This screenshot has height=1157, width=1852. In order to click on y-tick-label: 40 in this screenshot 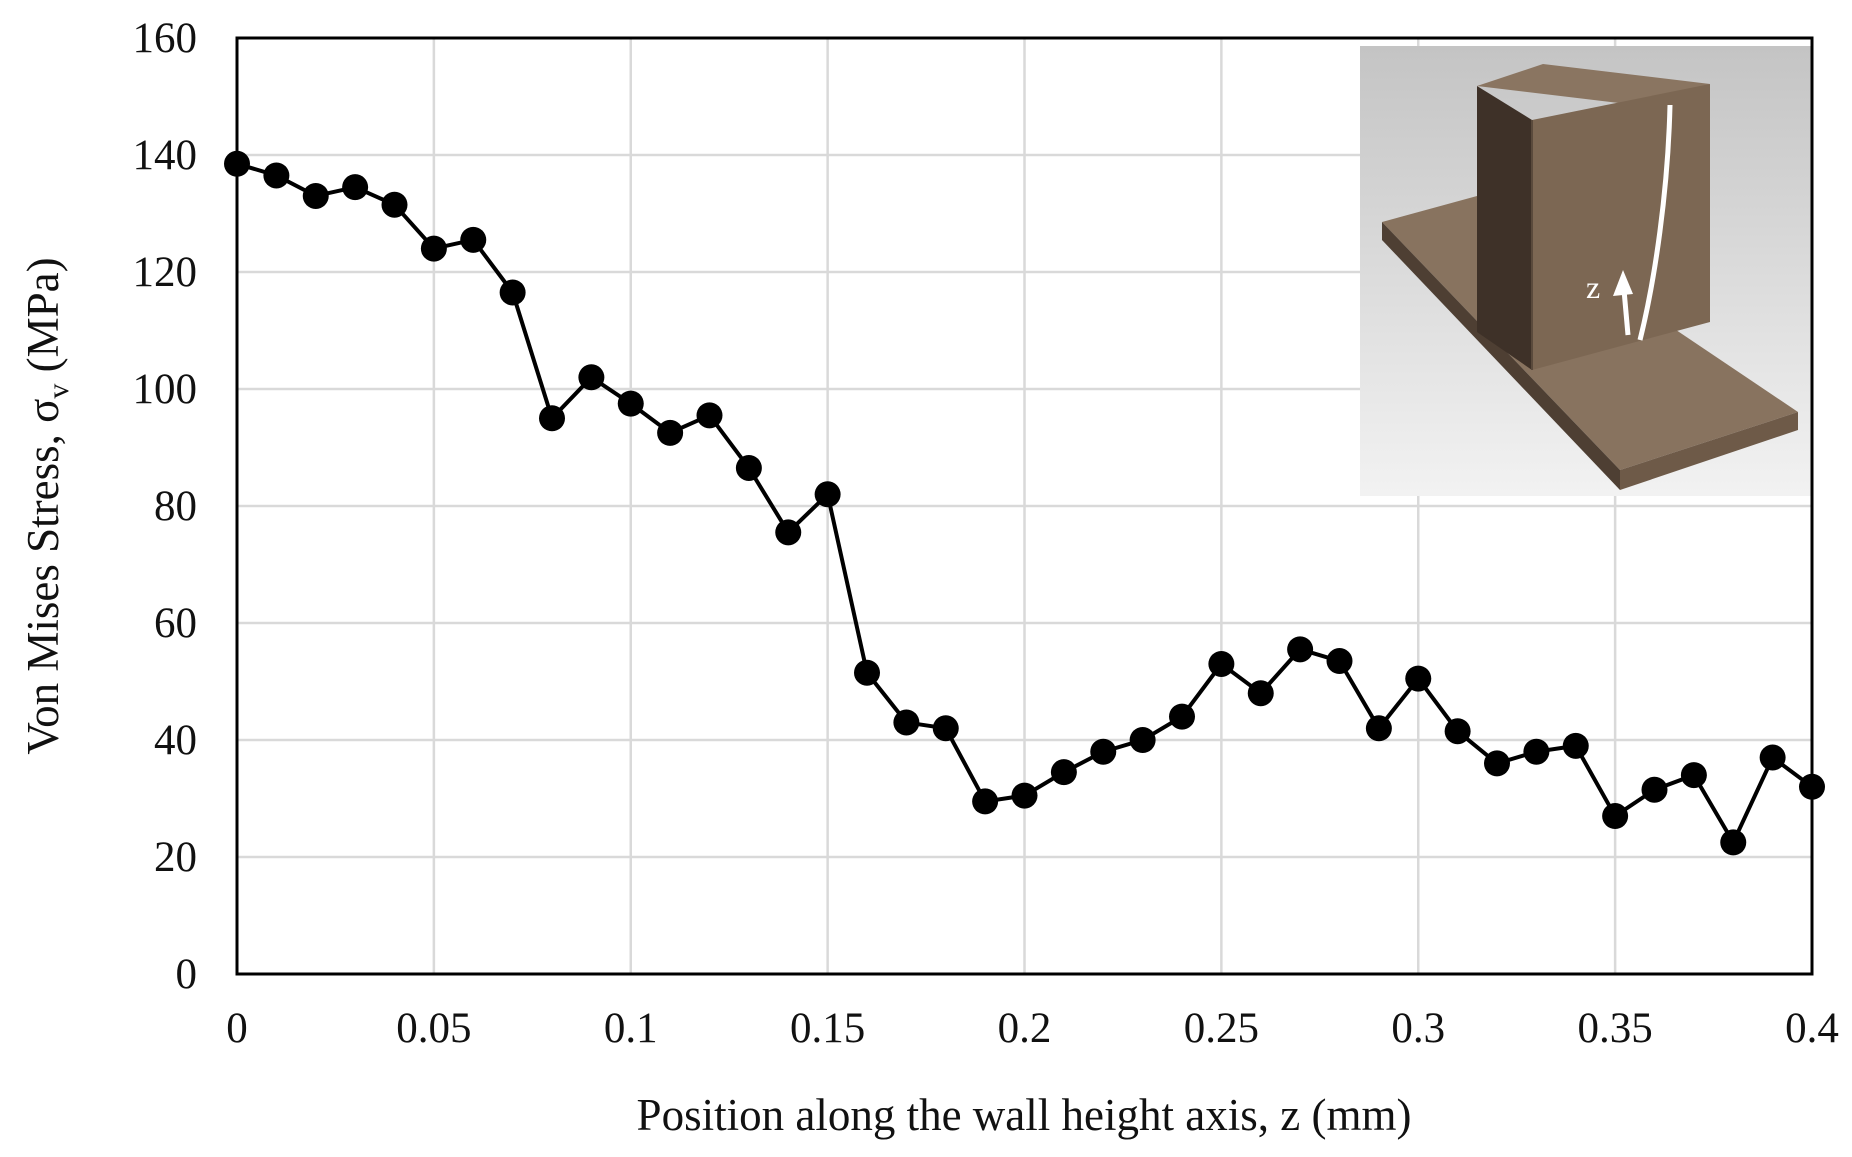, I will do `click(175, 740)`.